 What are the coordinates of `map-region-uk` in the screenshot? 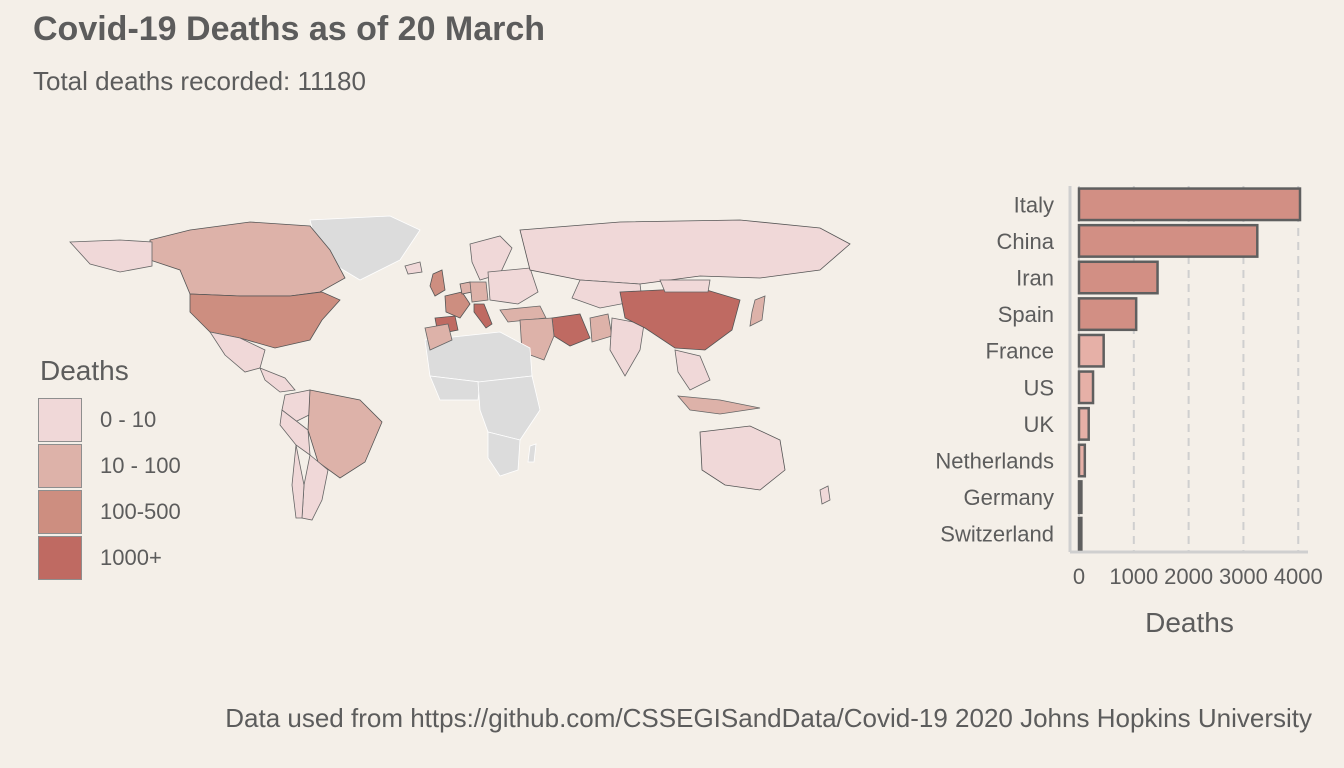 It's located at (437, 283).